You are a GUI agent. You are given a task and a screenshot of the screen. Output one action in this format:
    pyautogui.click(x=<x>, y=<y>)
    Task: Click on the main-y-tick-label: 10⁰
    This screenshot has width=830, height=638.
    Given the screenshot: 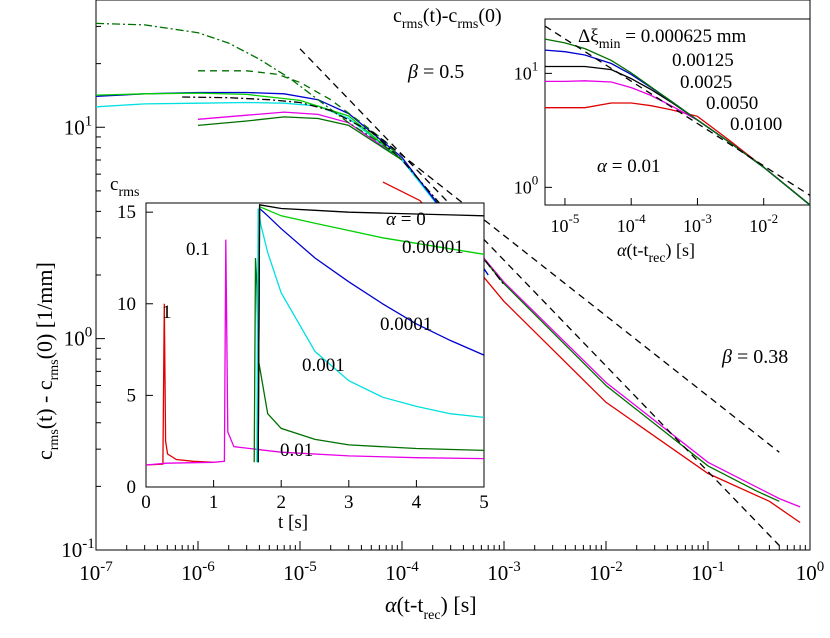 What is the action you would take?
    pyautogui.click(x=78, y=338)
    